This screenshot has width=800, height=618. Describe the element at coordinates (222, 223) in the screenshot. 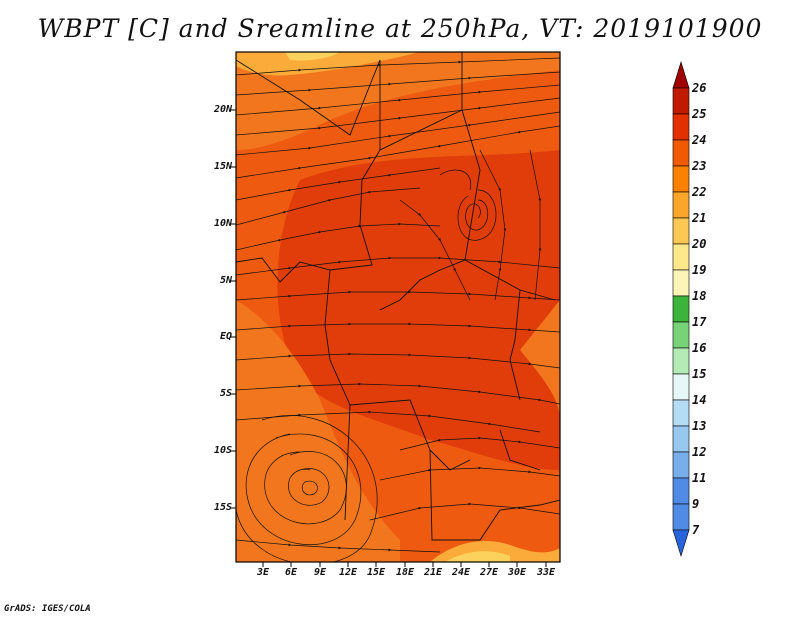

I see `lat-label-10n: 10N` at that location.